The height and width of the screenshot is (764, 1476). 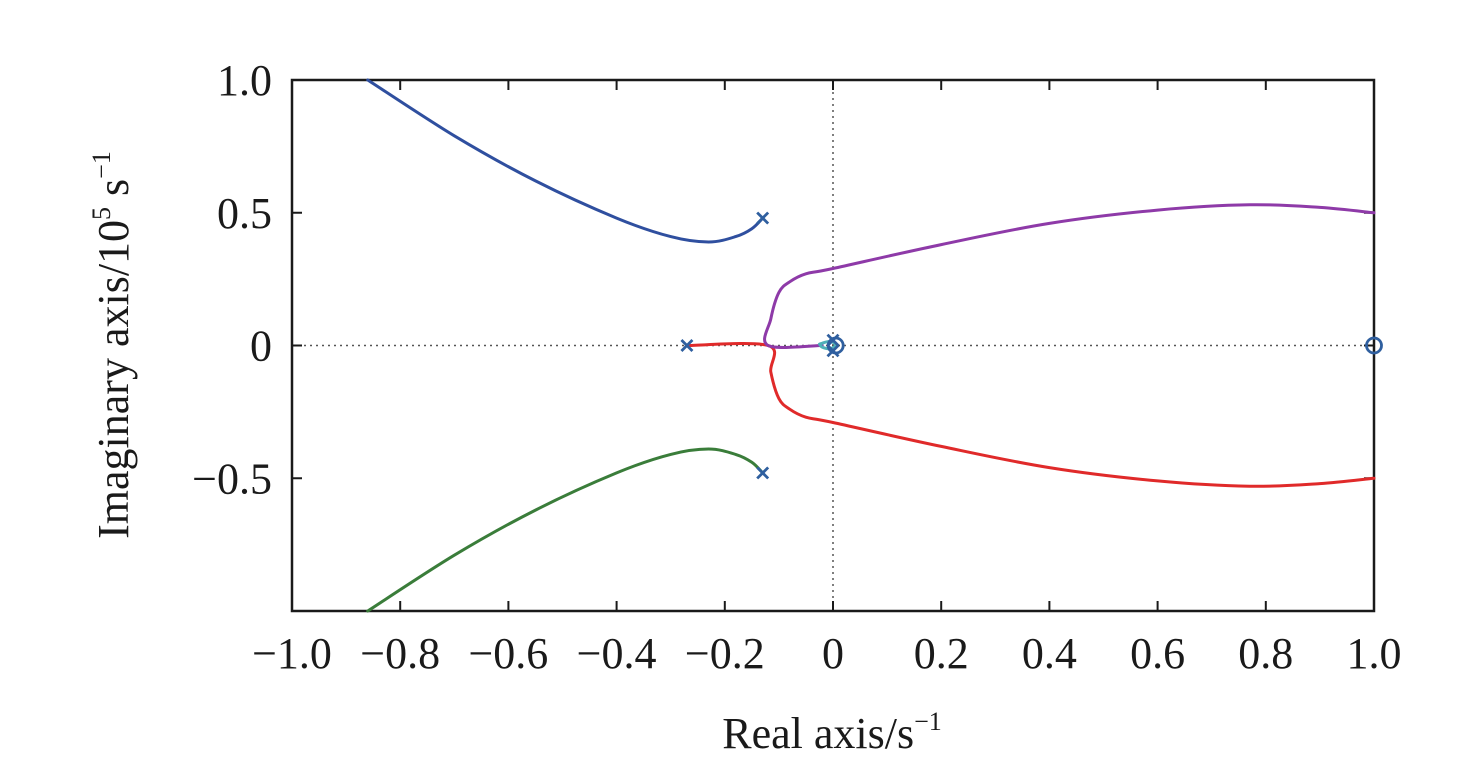 What do you see at coordinates (941, 653) in the screenshot?
I see `x-tick-label: 0.2` at bounding box center [941, 653].